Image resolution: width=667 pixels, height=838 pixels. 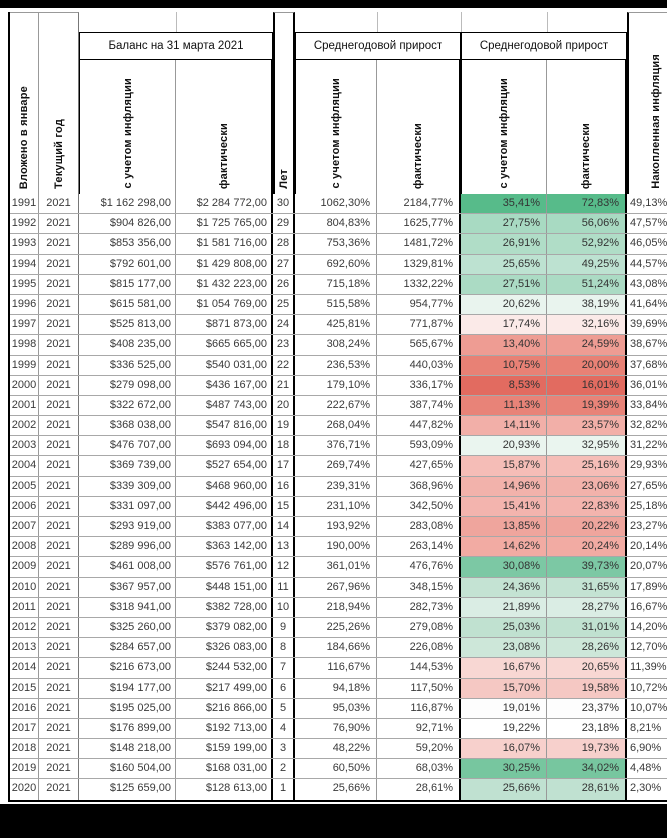 What do you see at coordinates (648, 586) in the screenshot?
I see `cell-cumulative-inflation: 17,89%` at bounding box center [648, 586].